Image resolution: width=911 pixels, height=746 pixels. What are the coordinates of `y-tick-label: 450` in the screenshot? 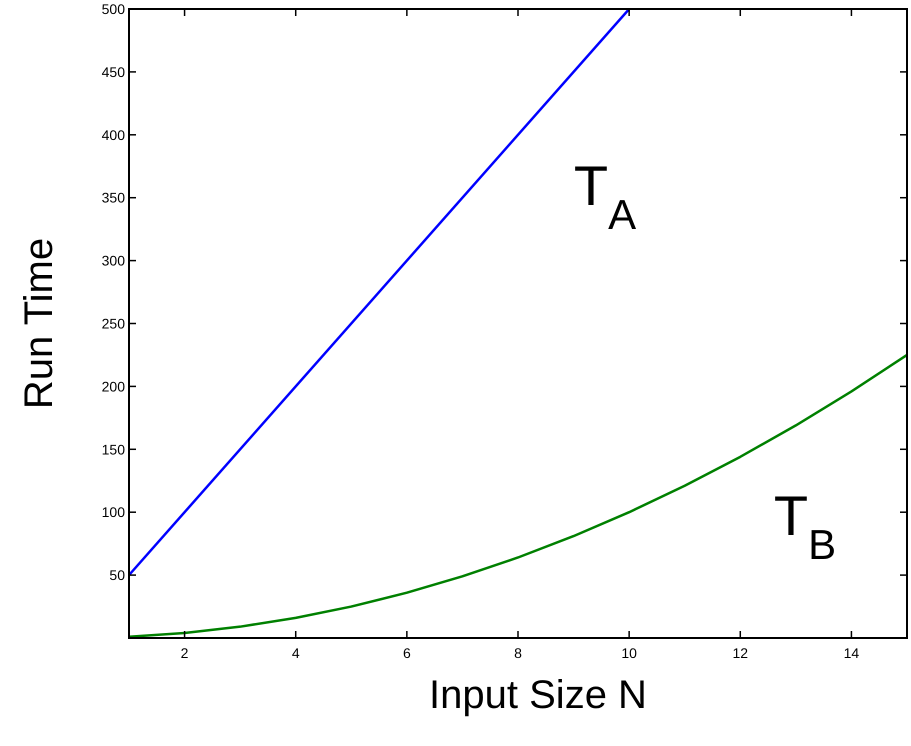 It's located at (114, 72).